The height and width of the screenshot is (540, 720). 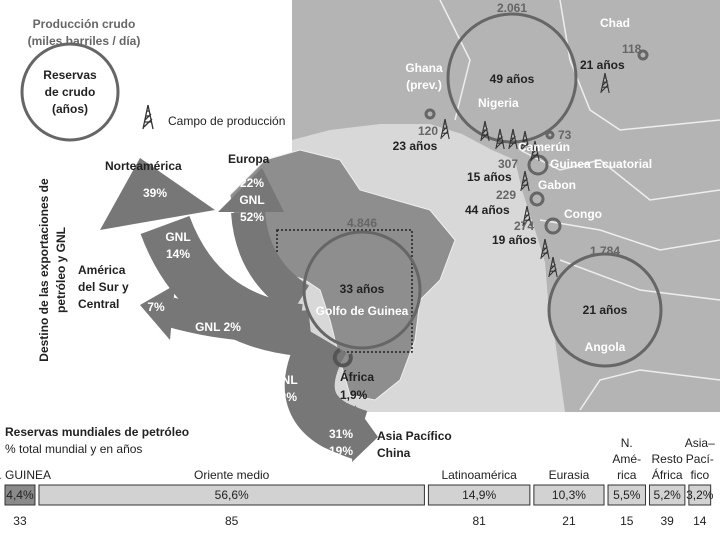 I want to click on share-label: 5,5%, so click(x=627, y=495).